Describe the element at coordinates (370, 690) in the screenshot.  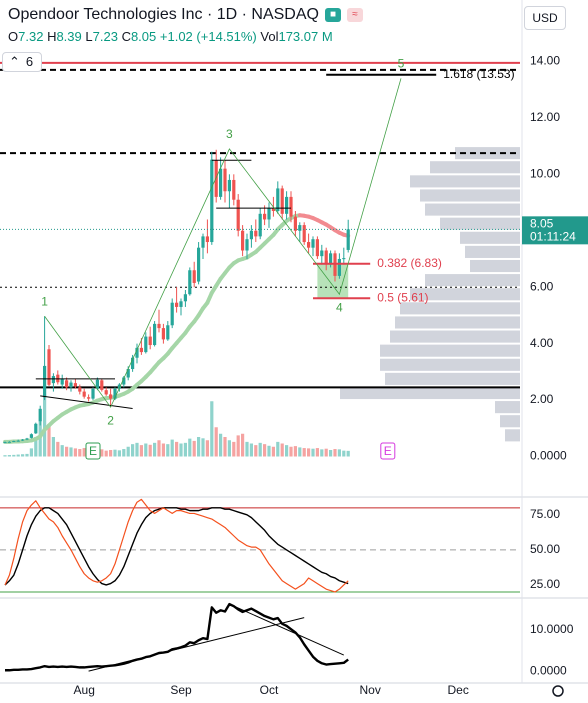
I see `x-tick-label: Nov` at that location.